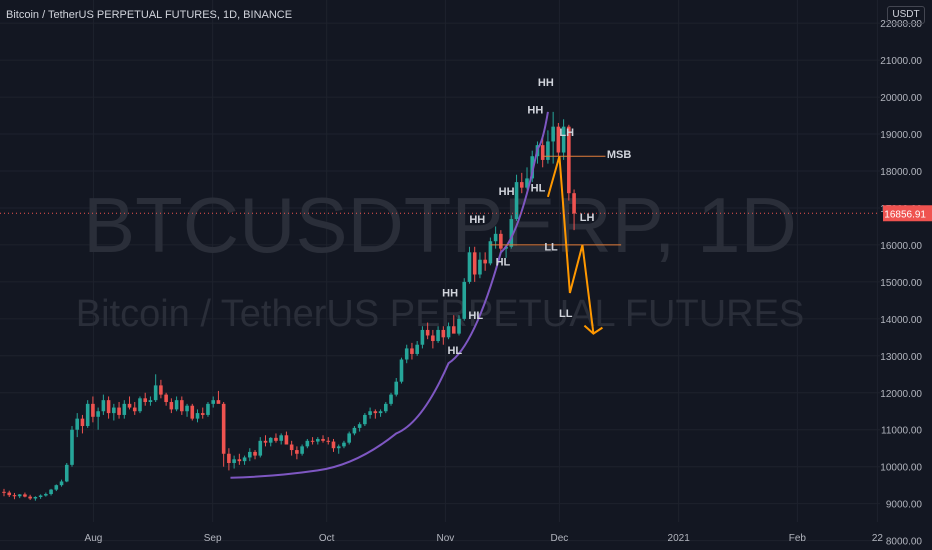  What do you see at coordinates (901, 135) in the screenshot?
I see `y-axis-tick-label: 19000.00` at bounding box center [901, 135].